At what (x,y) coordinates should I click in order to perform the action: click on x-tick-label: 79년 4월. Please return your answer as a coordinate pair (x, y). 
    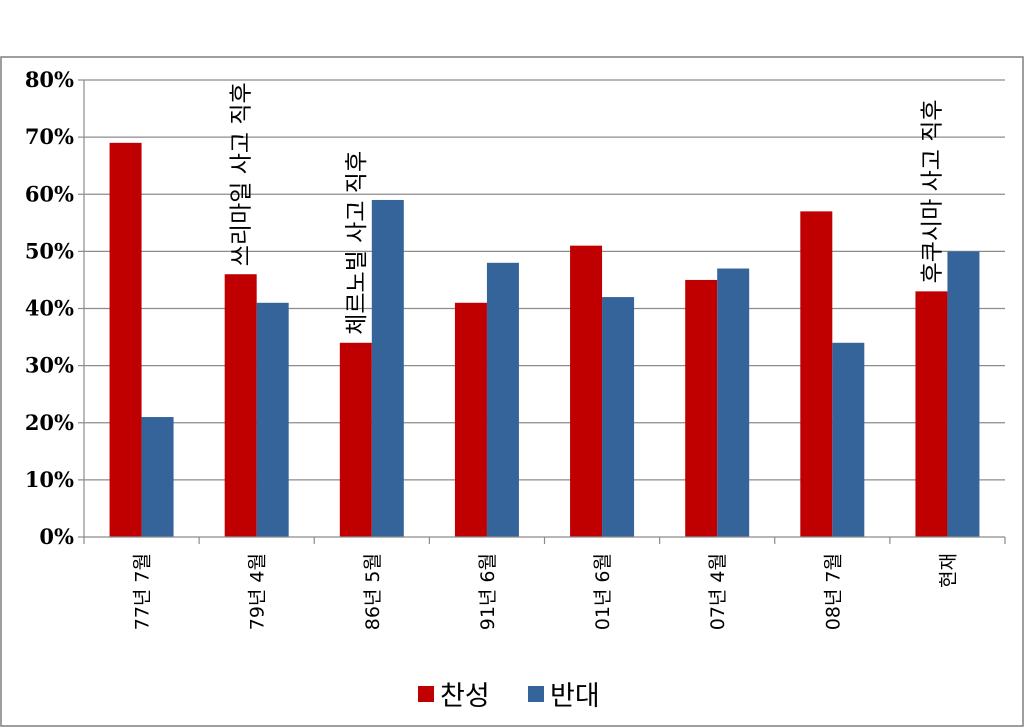
    Looking at the image, I should click on (258, 591).